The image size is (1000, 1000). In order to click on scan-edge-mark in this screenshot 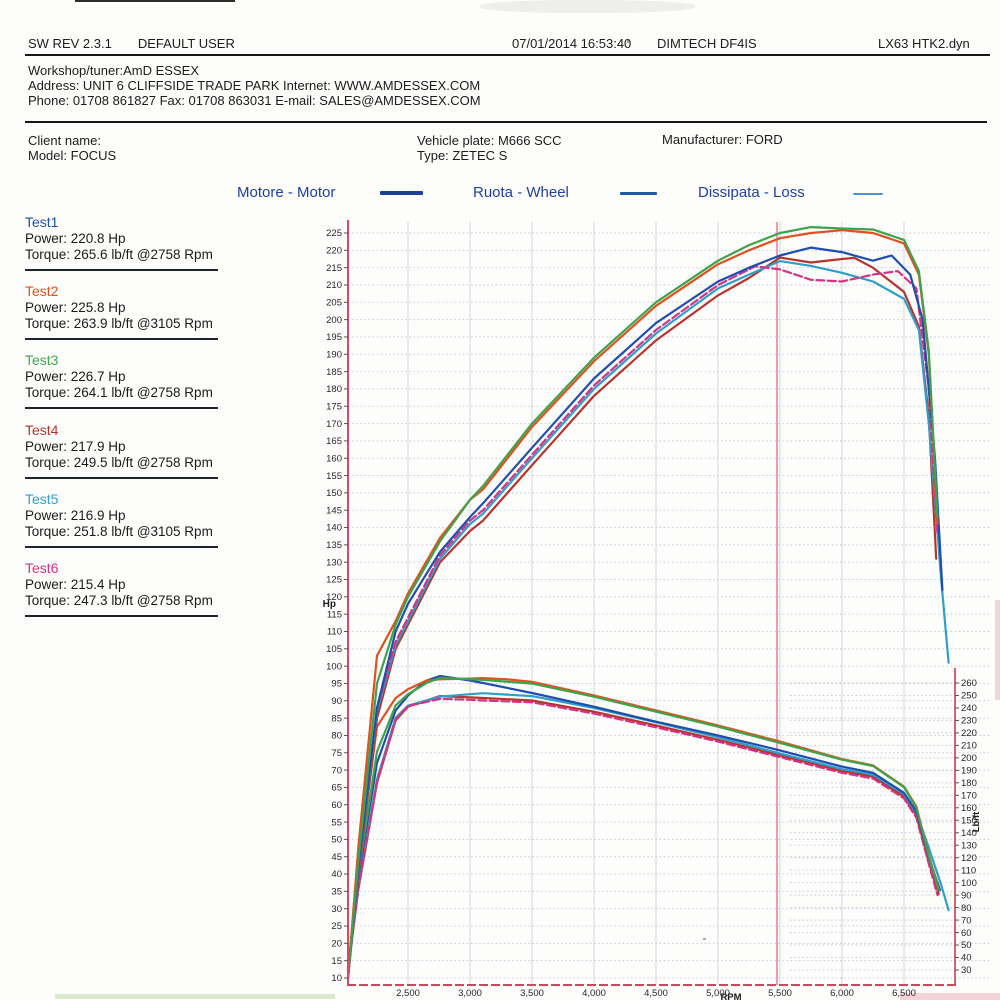, I will do `click(155, 1)`.